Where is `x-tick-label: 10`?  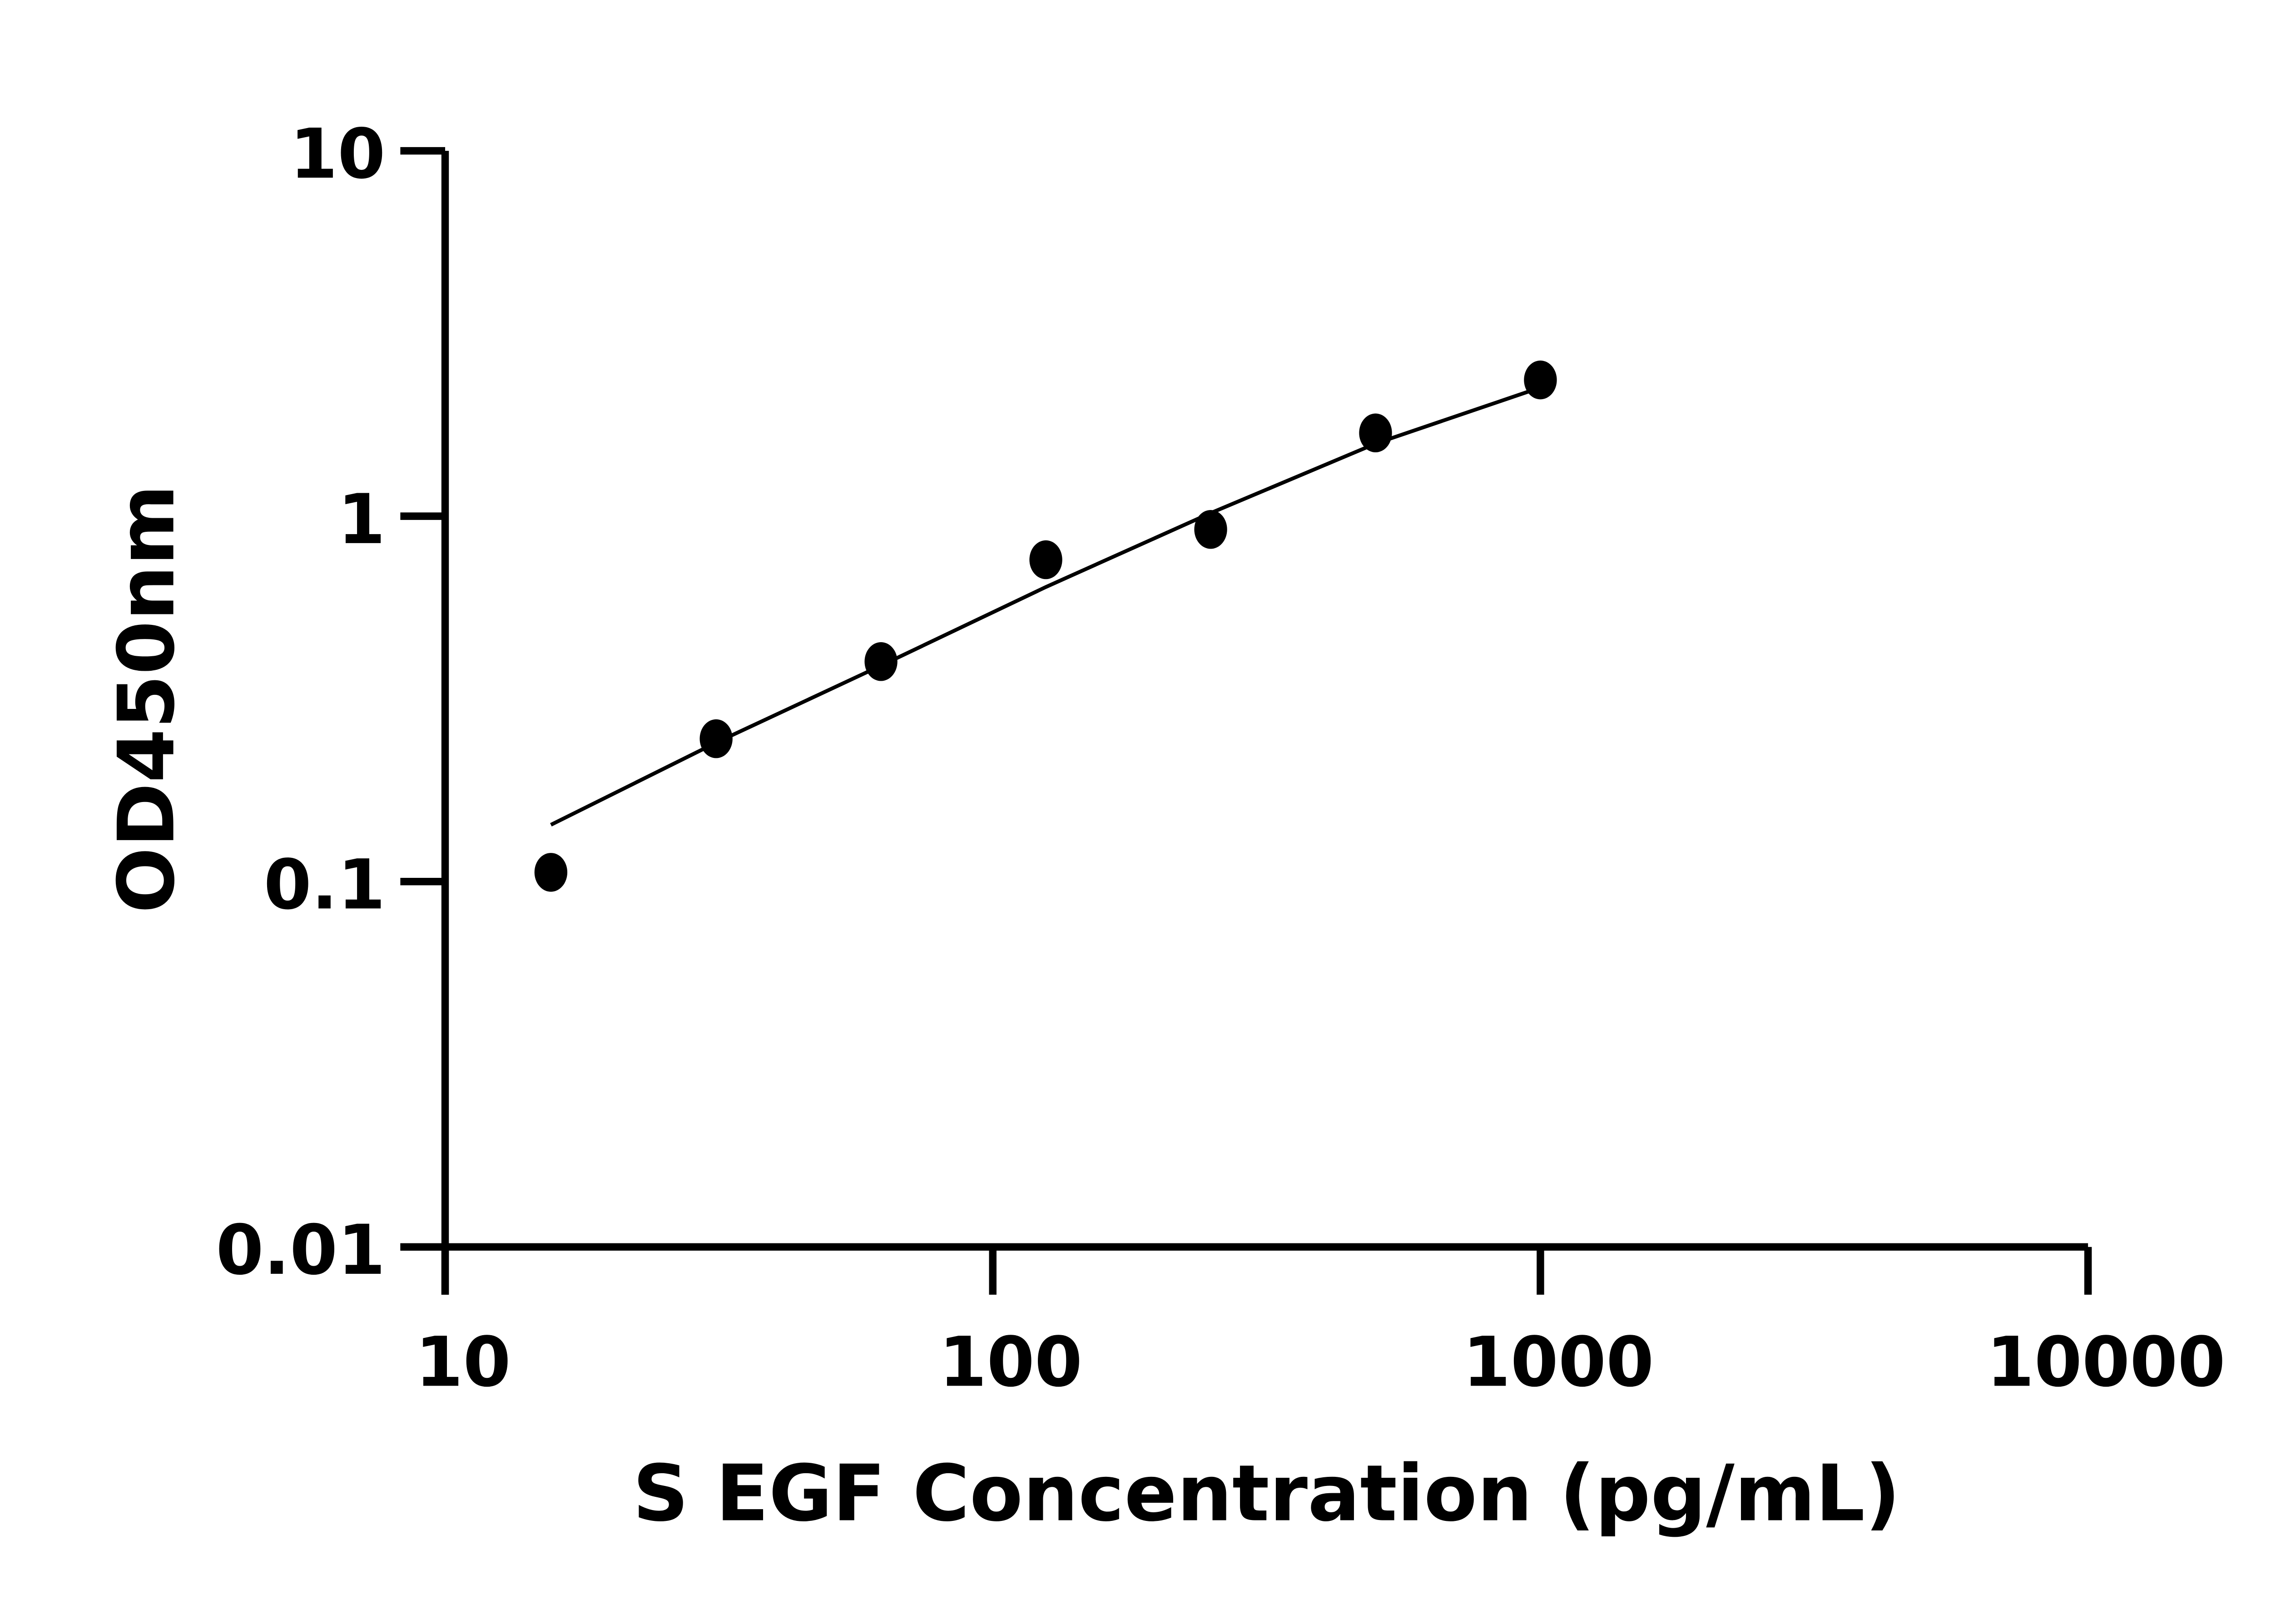 x-tick-label: 10 is located at coordinates (463, 1362).